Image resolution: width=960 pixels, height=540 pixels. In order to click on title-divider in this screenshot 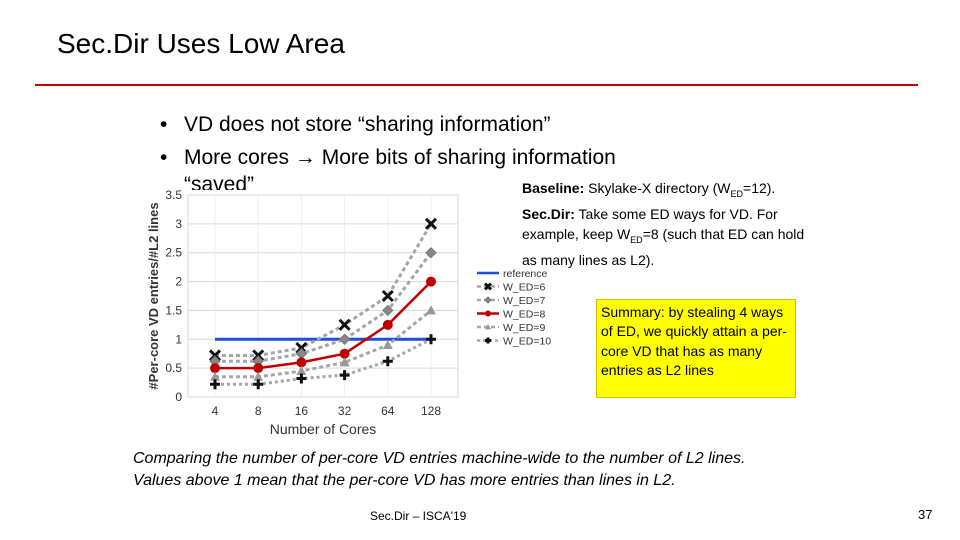, I will do `click(476, 85)`.